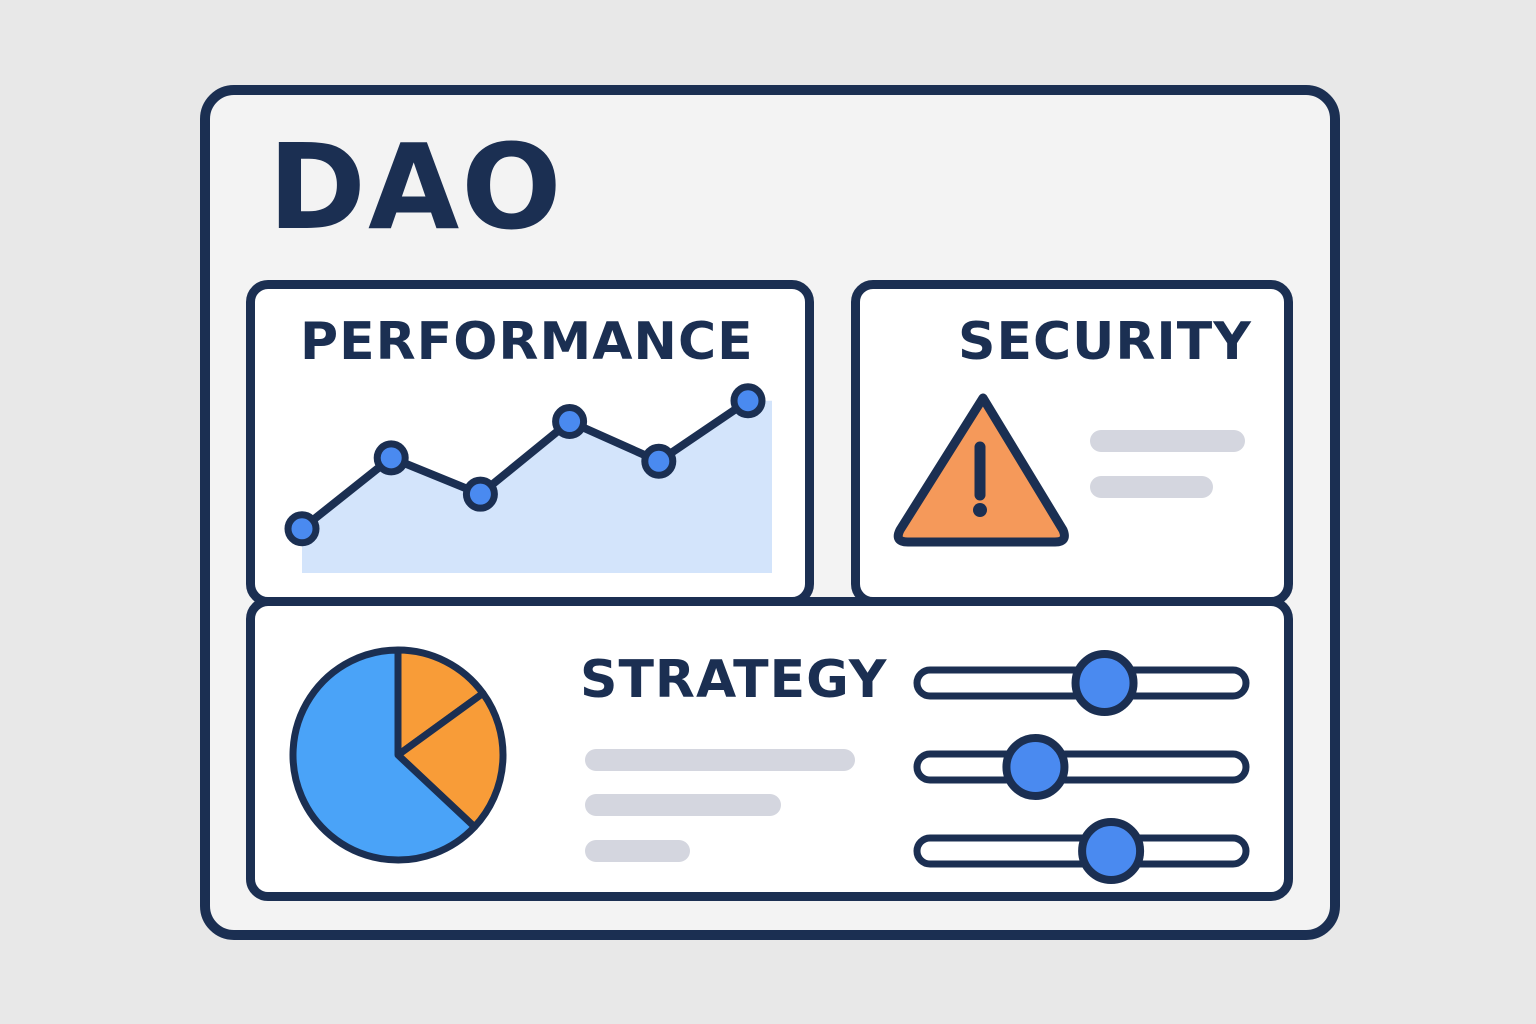 Image resolution: width=1536 pixels, height=1024 pixels. I want to click on chart-line, so click(525, 464).